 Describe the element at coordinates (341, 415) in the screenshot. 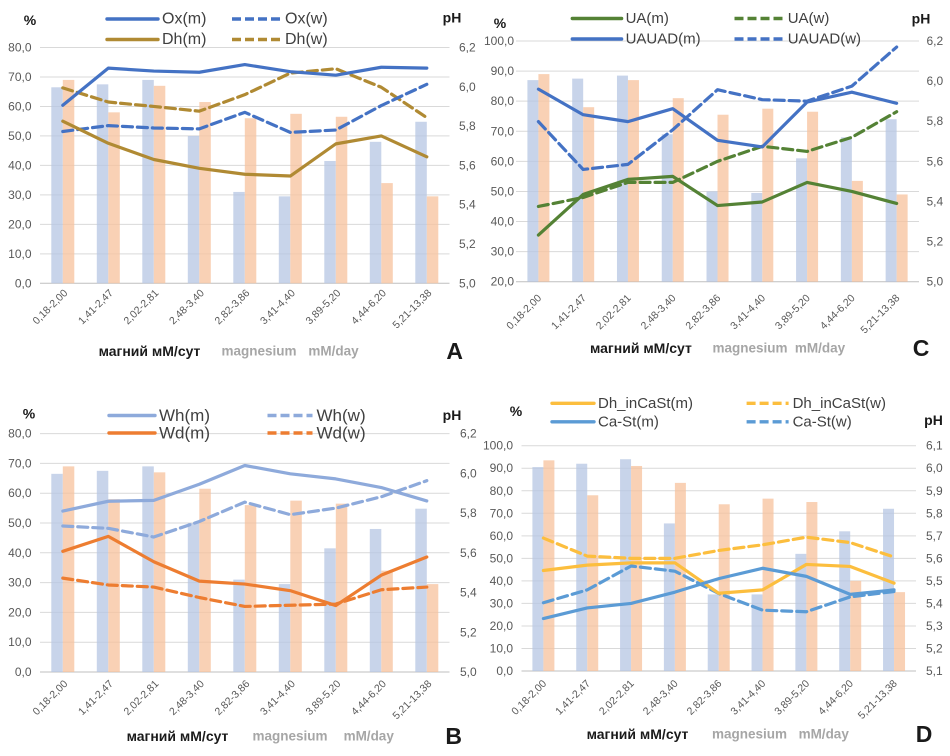

I see `svg-text: Wh(w)` at that location.